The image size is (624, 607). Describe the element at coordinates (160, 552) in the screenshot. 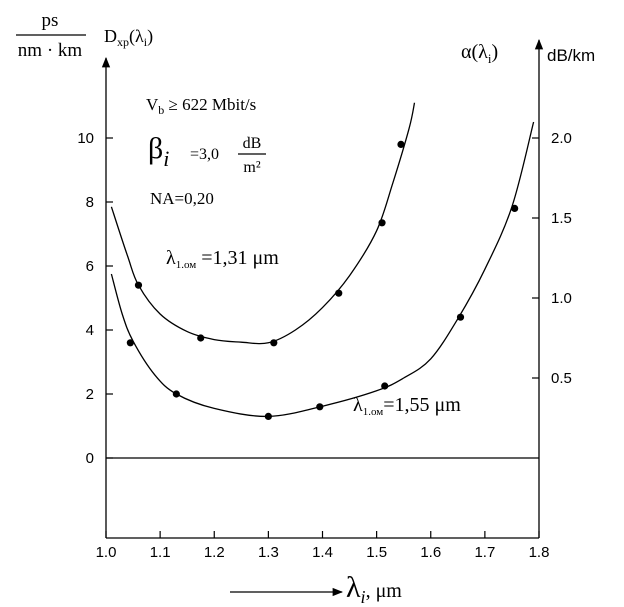

I see `x-tick-label: 1.1` at that location.